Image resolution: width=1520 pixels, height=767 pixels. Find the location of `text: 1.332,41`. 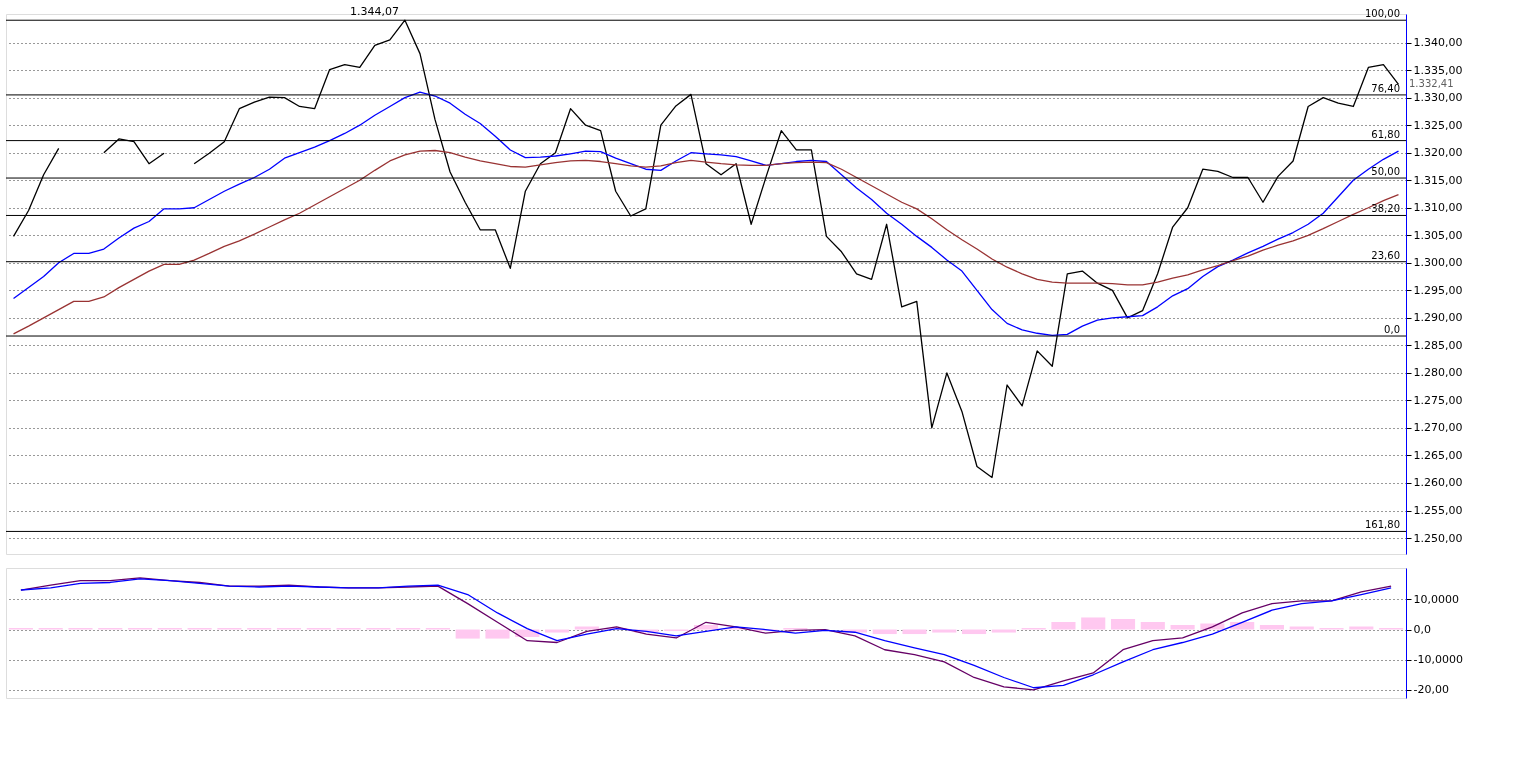

text: 1.332,41 is located at coordinates (1431, 84).